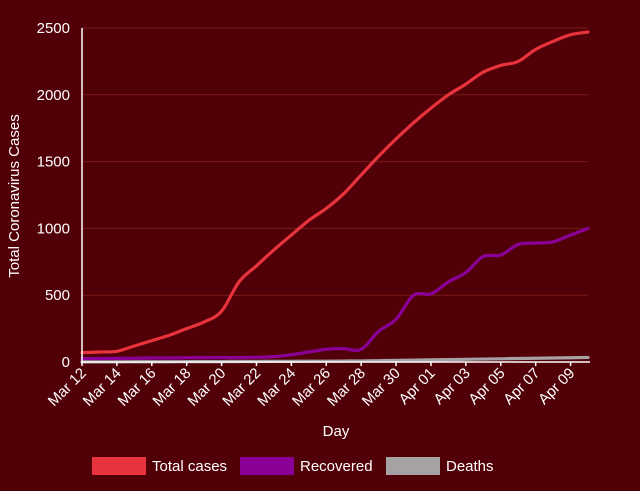 The height and width of the screenshot is (491, 640). What do you see at coordinates (53, 162) in the screenshot?
I see `y-tick-label: 1500` at bounding box center [53, 162].